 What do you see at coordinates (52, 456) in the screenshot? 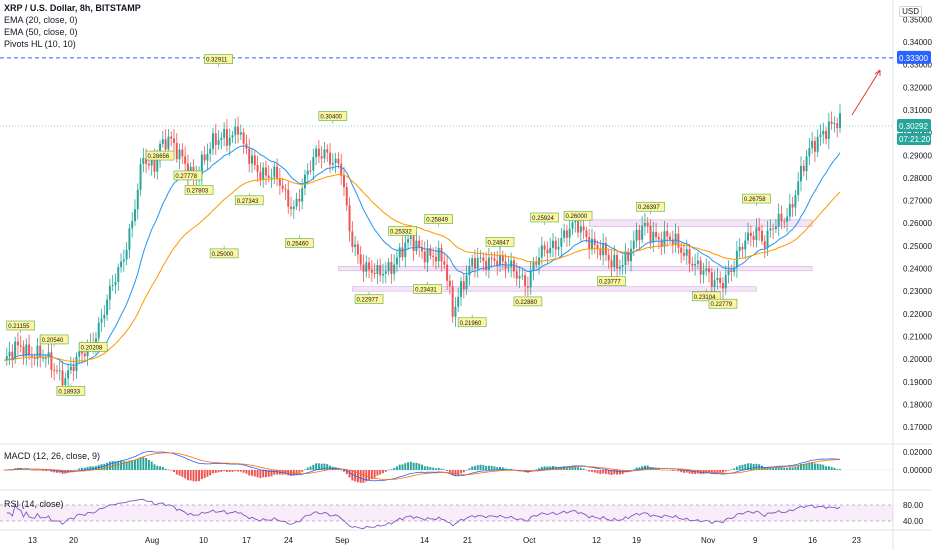
I see `macd-label: MACD (12, 26, close, 9)` at bounding box center [52, 456].